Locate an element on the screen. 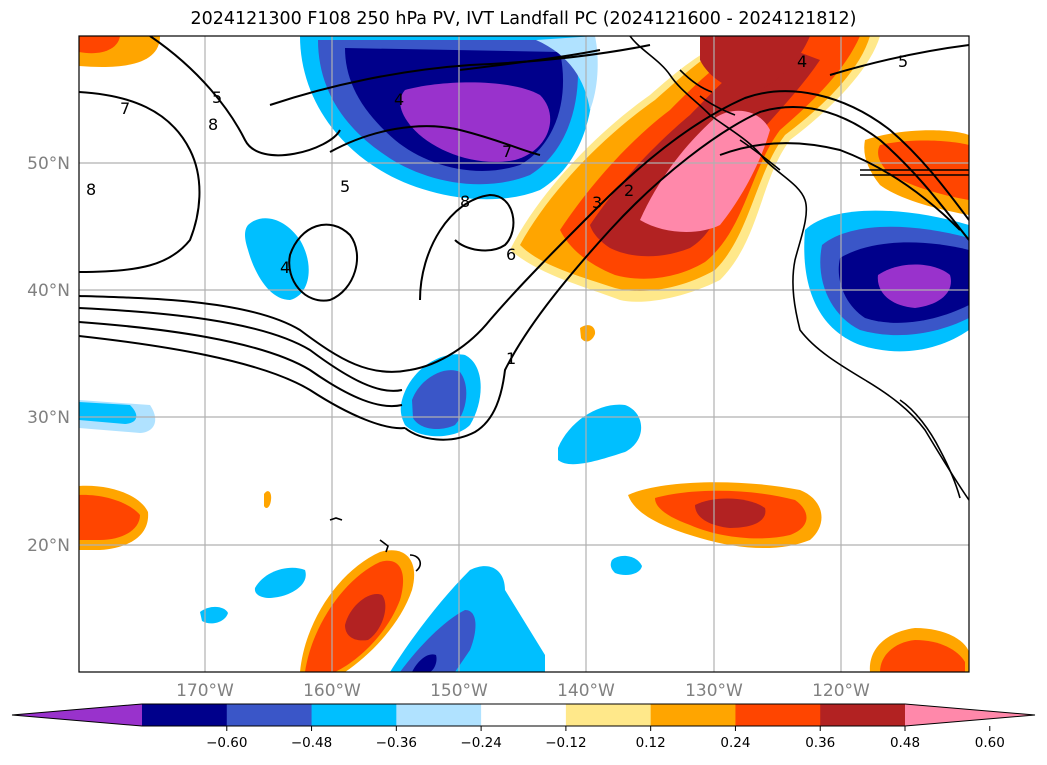 The image size is (1047, 765). contour-label: 1 is located at coordinates (511, 358).